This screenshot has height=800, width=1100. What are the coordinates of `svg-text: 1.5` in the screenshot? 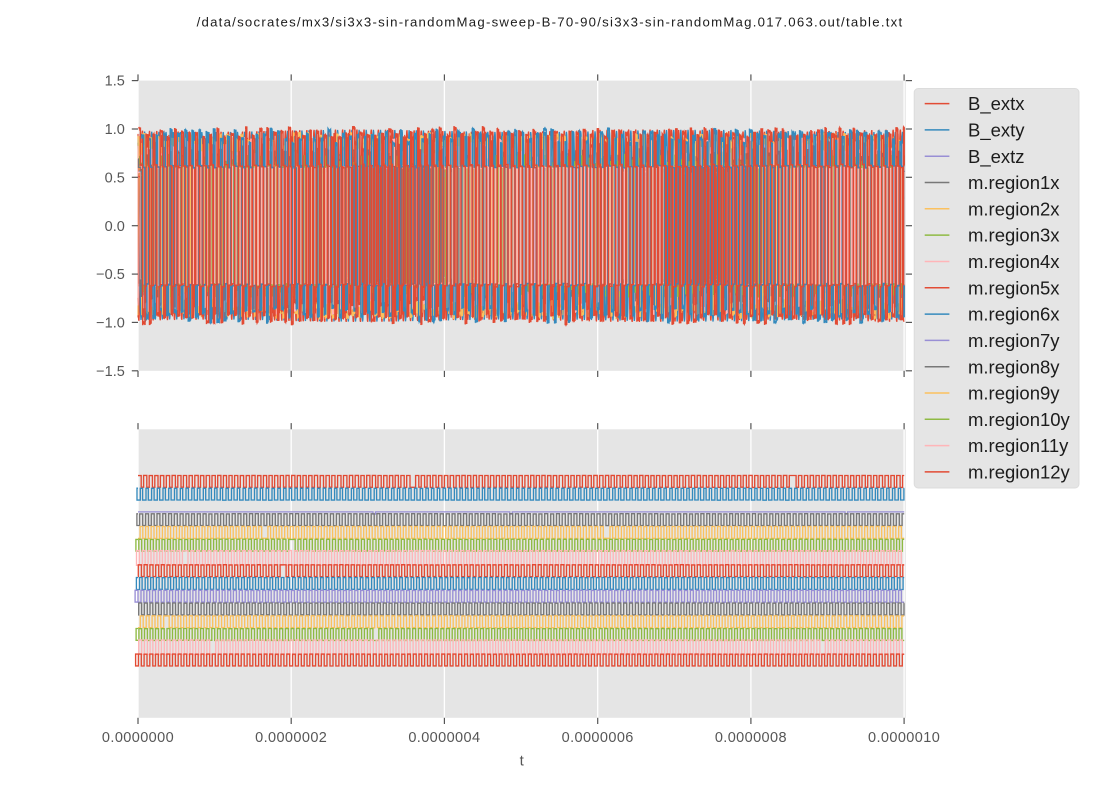 It's located at (115, 82).